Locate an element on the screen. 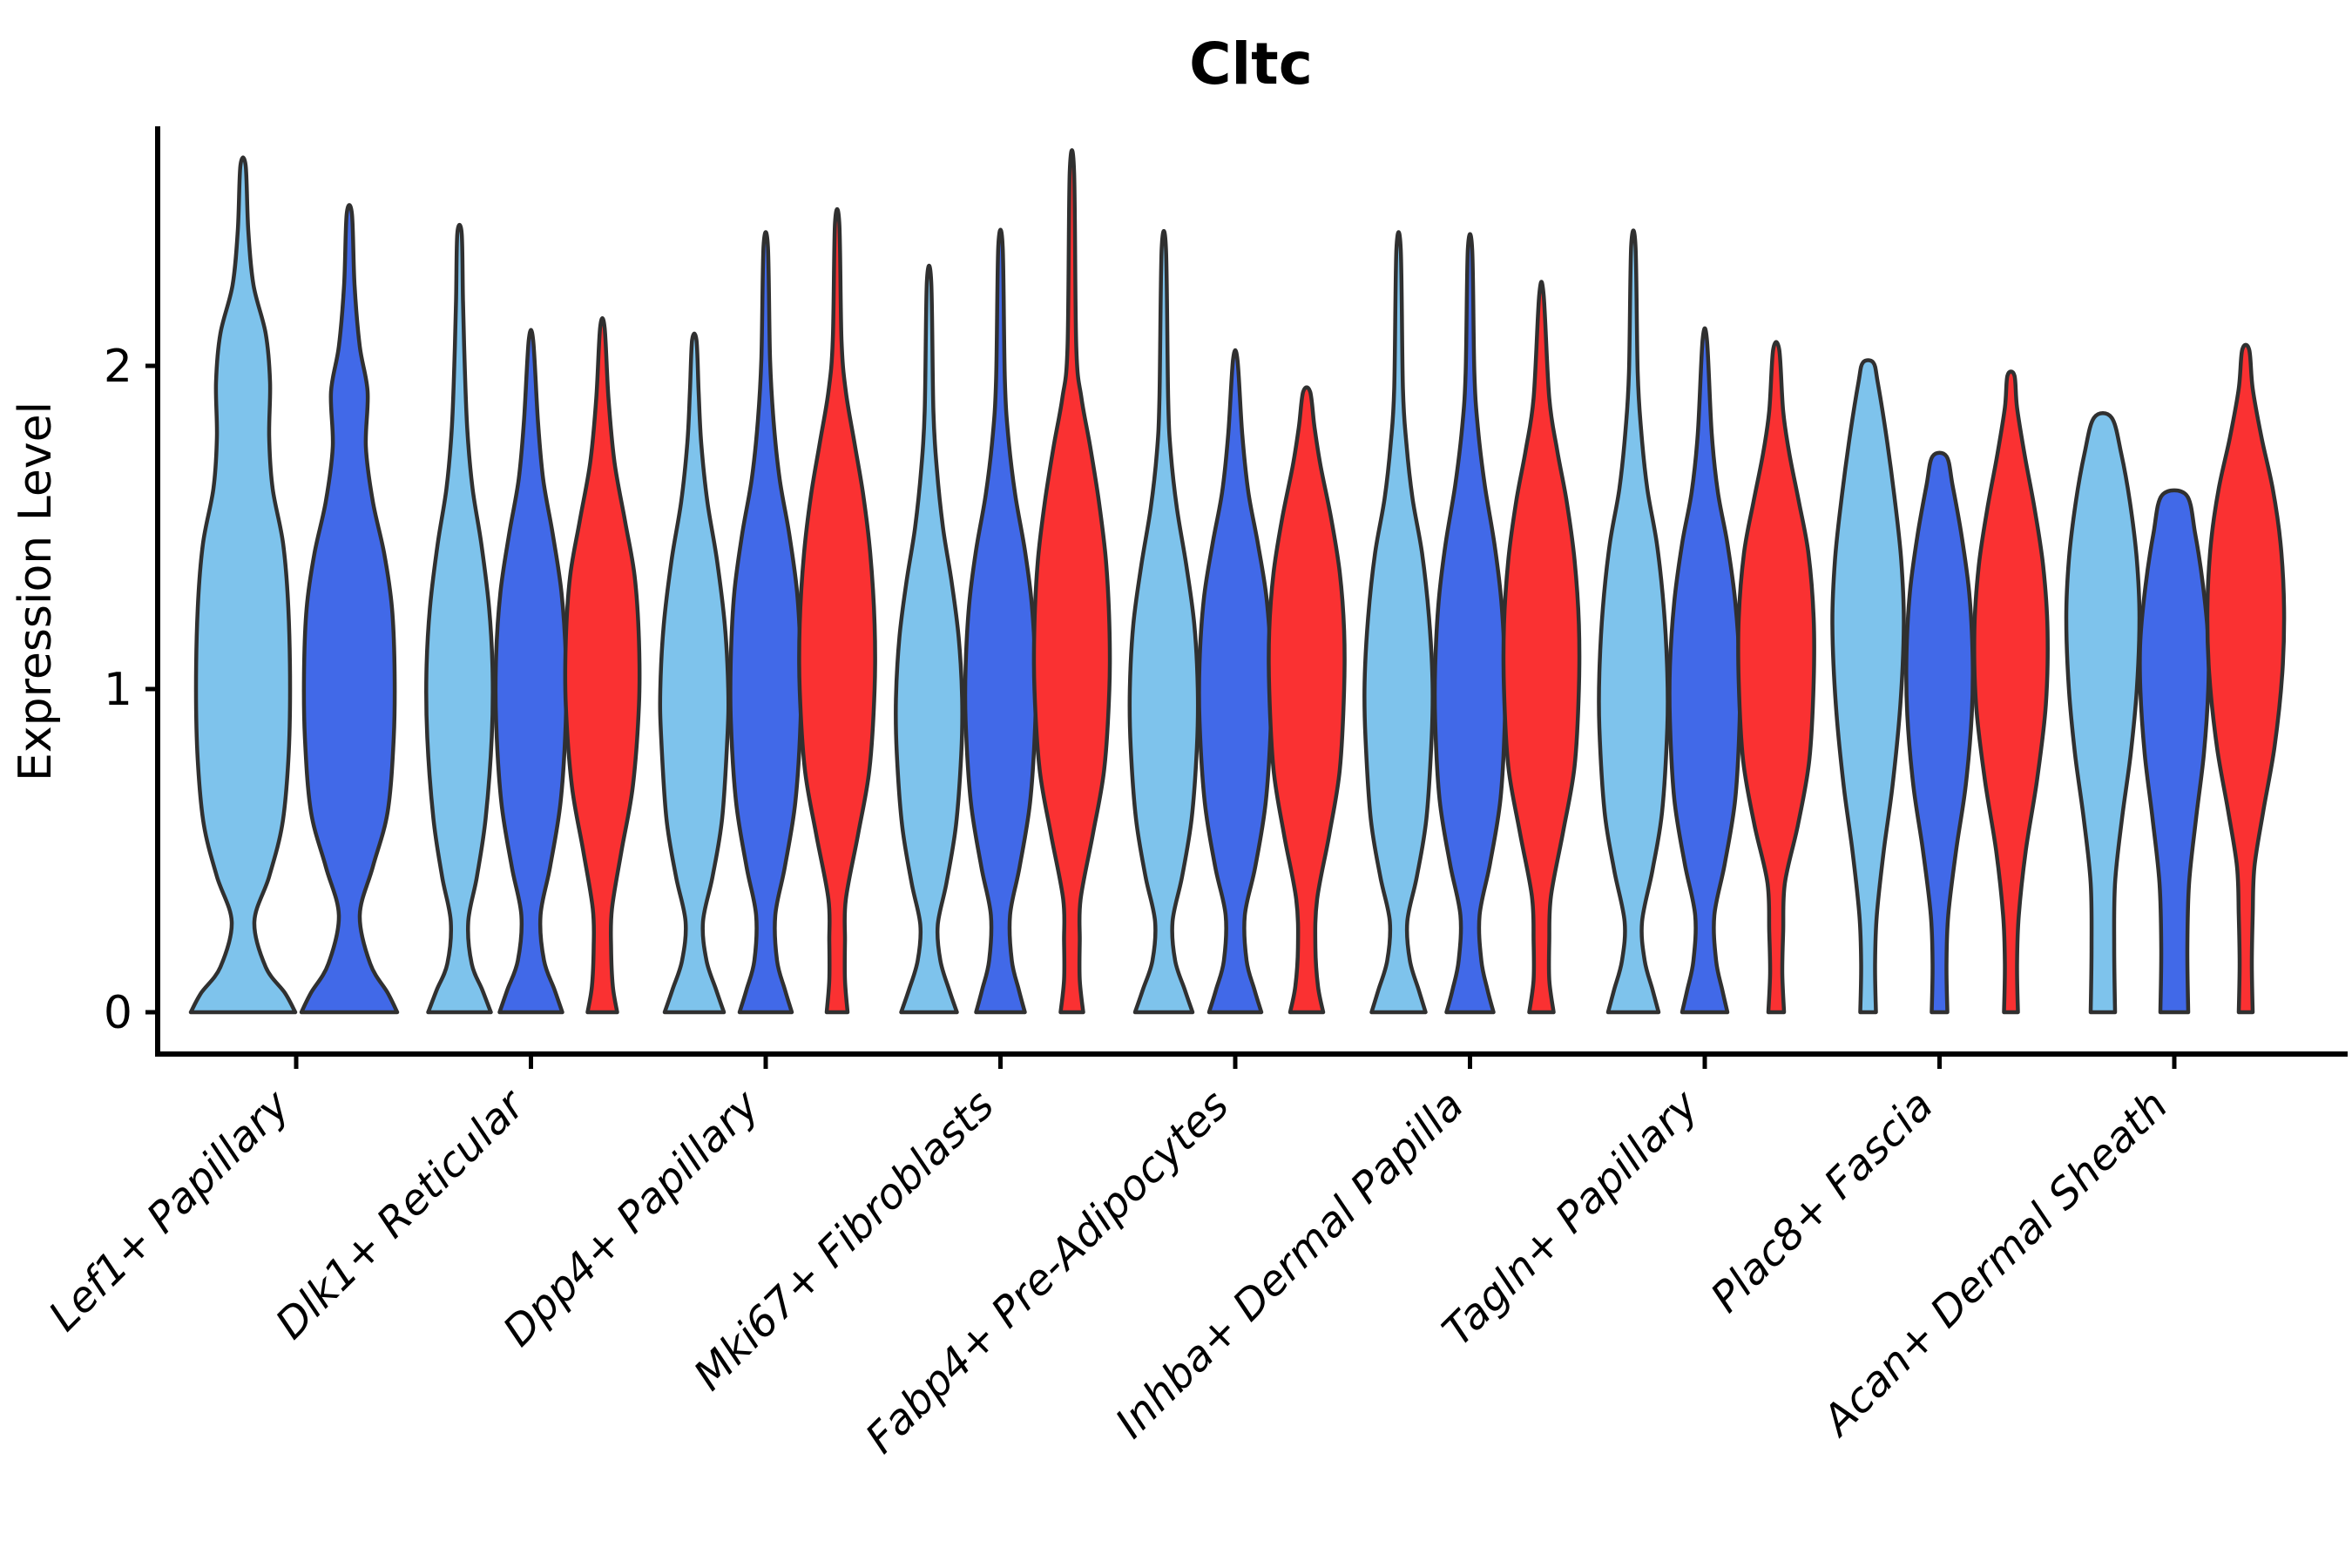 Image resolution: width=2352 pixels, height=1568 pixels. chart-title: Cltc is located at coordinates (1251, 64).